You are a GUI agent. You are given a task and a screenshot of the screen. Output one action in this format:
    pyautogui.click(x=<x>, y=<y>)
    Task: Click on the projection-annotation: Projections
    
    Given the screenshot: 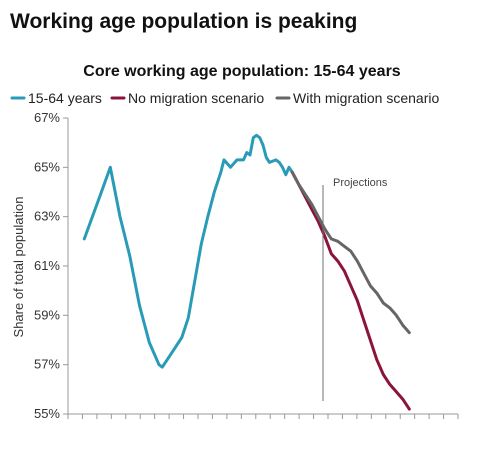 What is the action you would take?
    pyautogui.click(x=360, y=183)
    